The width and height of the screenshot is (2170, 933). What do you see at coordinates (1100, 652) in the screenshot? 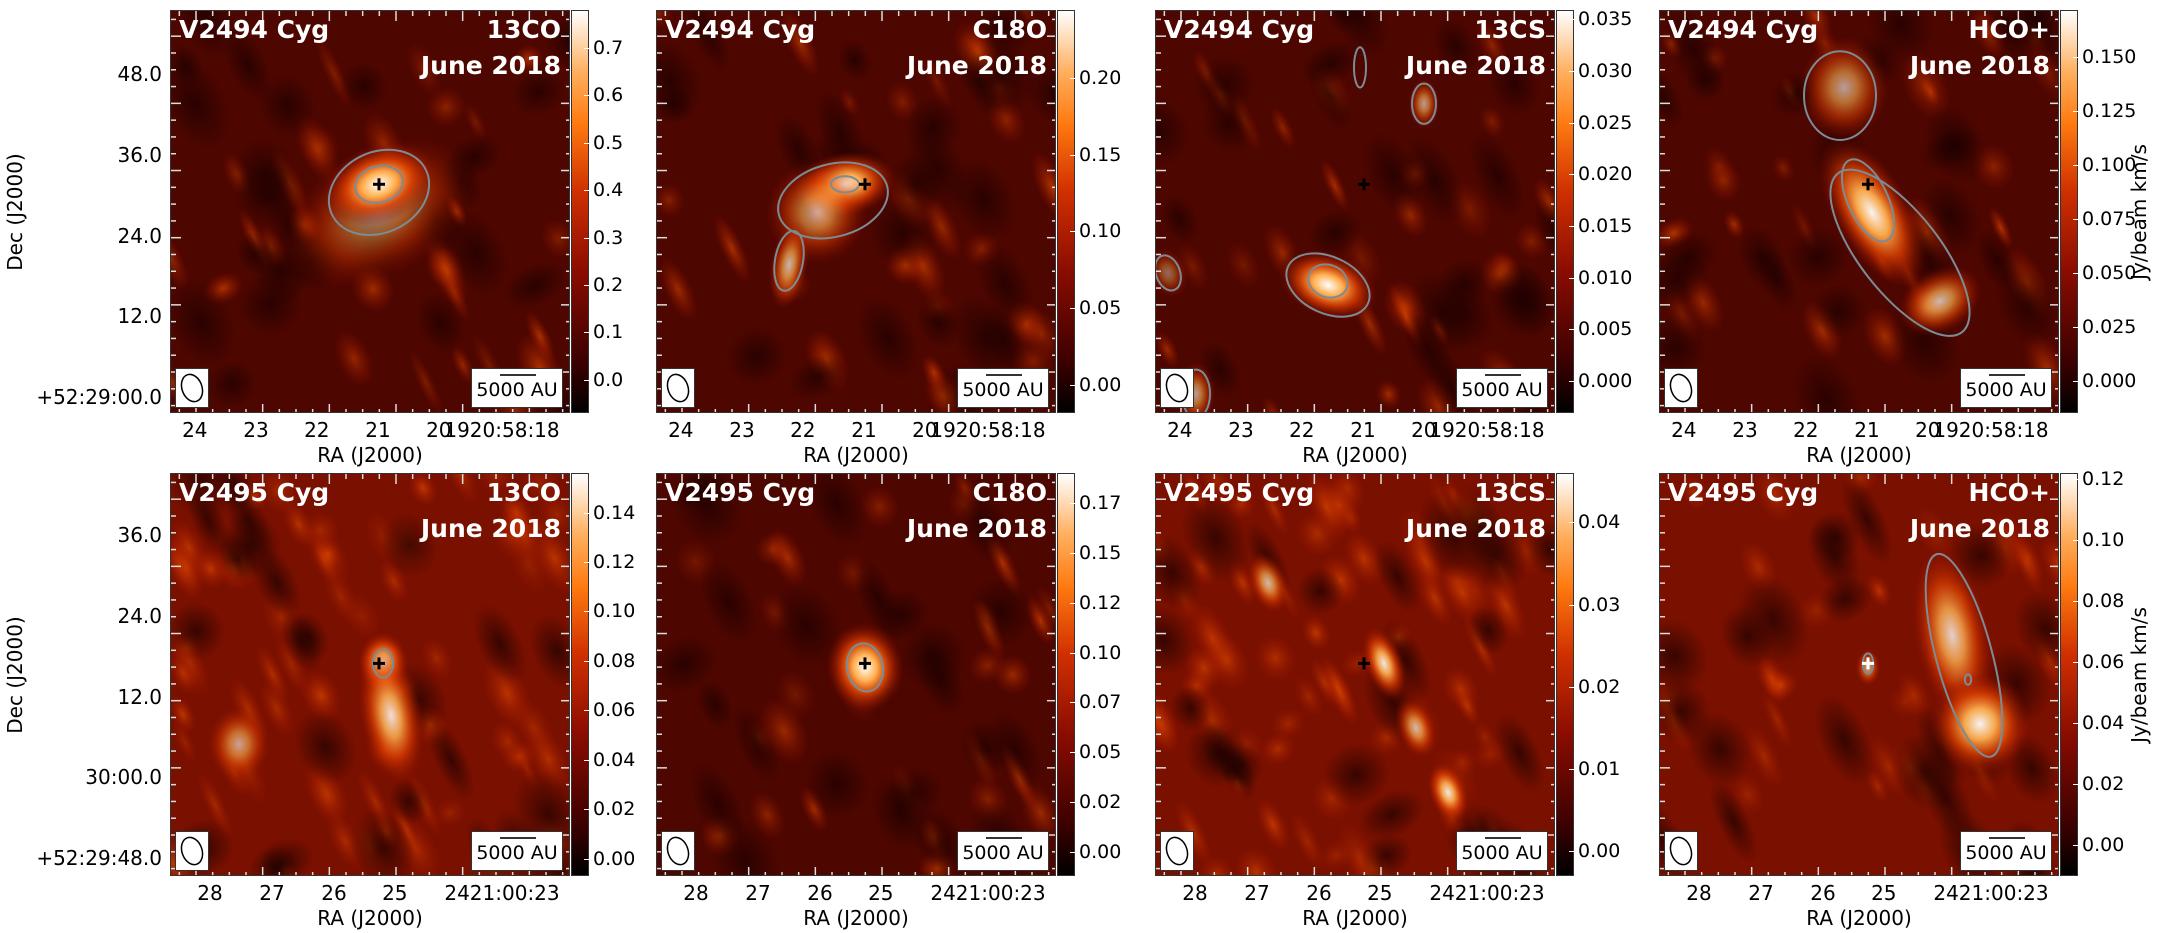
I see `colorbar-tick-label: 0.10` at bounding box center [1100, 652].